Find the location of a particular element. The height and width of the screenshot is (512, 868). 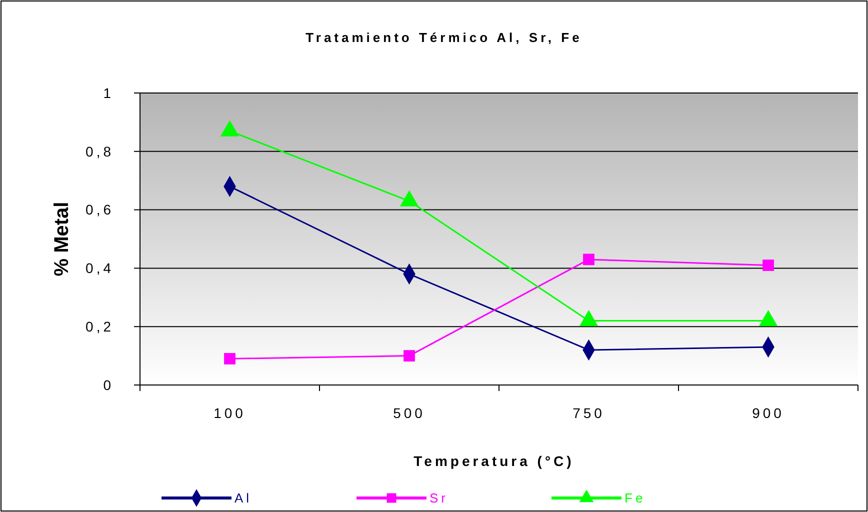

y-tick-label: 0,2 is located at coordinates (100, 326).